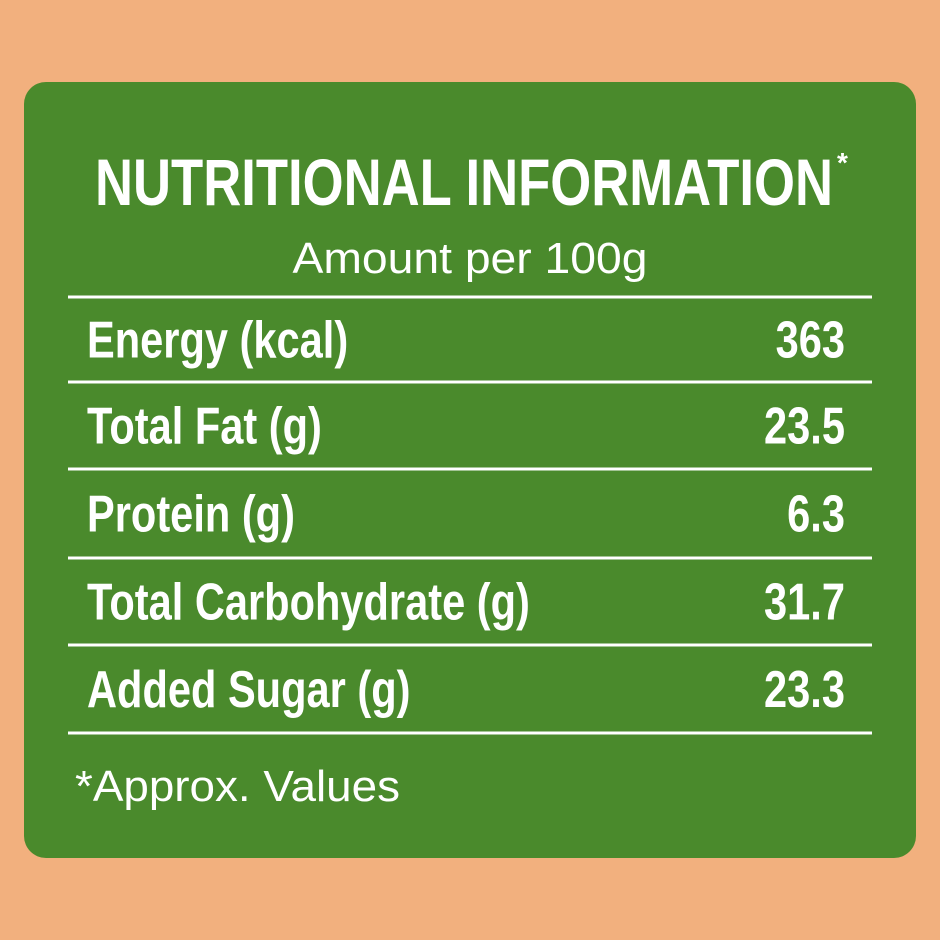 The width and height of the screenshot is (940, 940). I want to click on row-value-wrap: 23.5, so click(804, 425).